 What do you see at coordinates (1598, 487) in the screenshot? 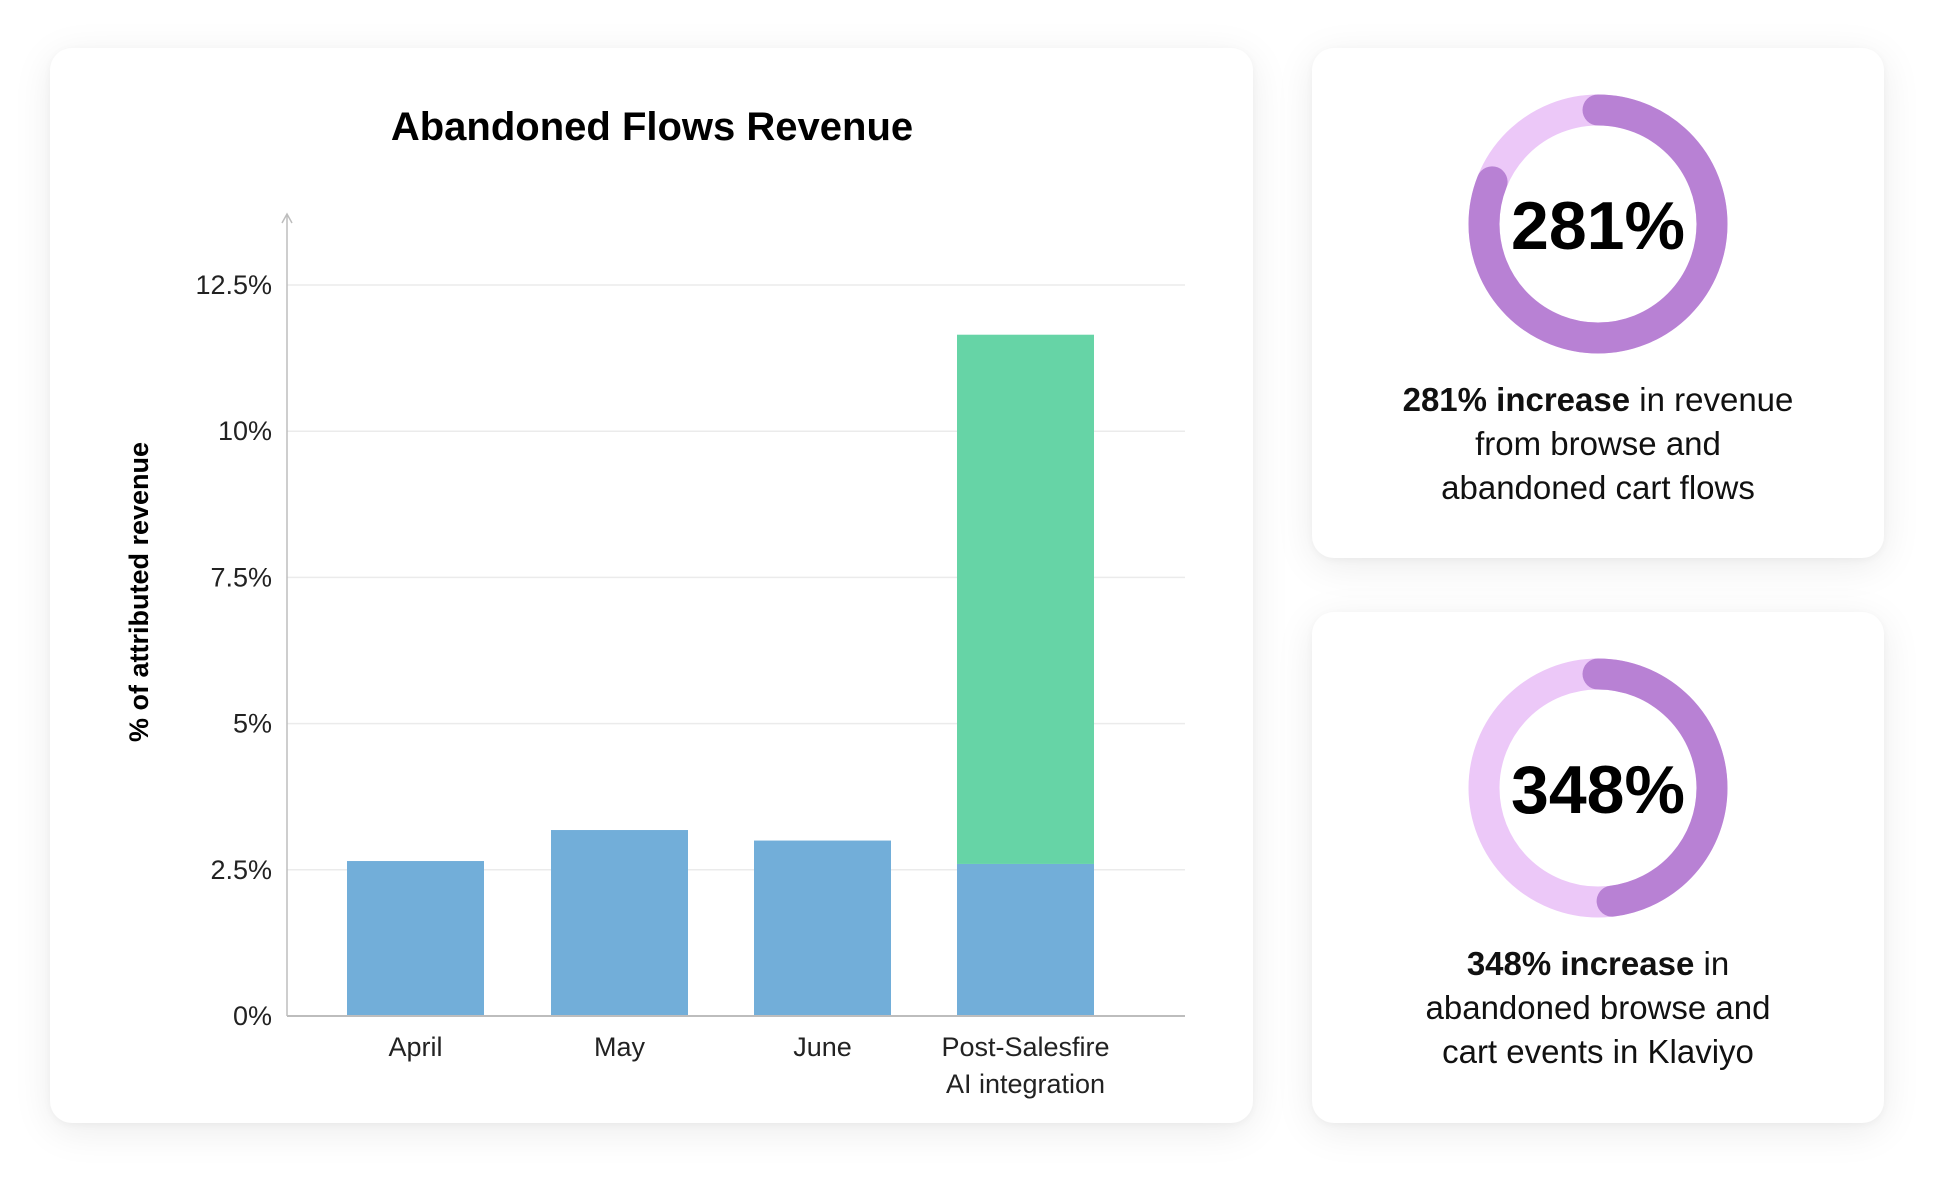
I see `stat-line: abandoned cart flows` at bounding box center [1598, 487].